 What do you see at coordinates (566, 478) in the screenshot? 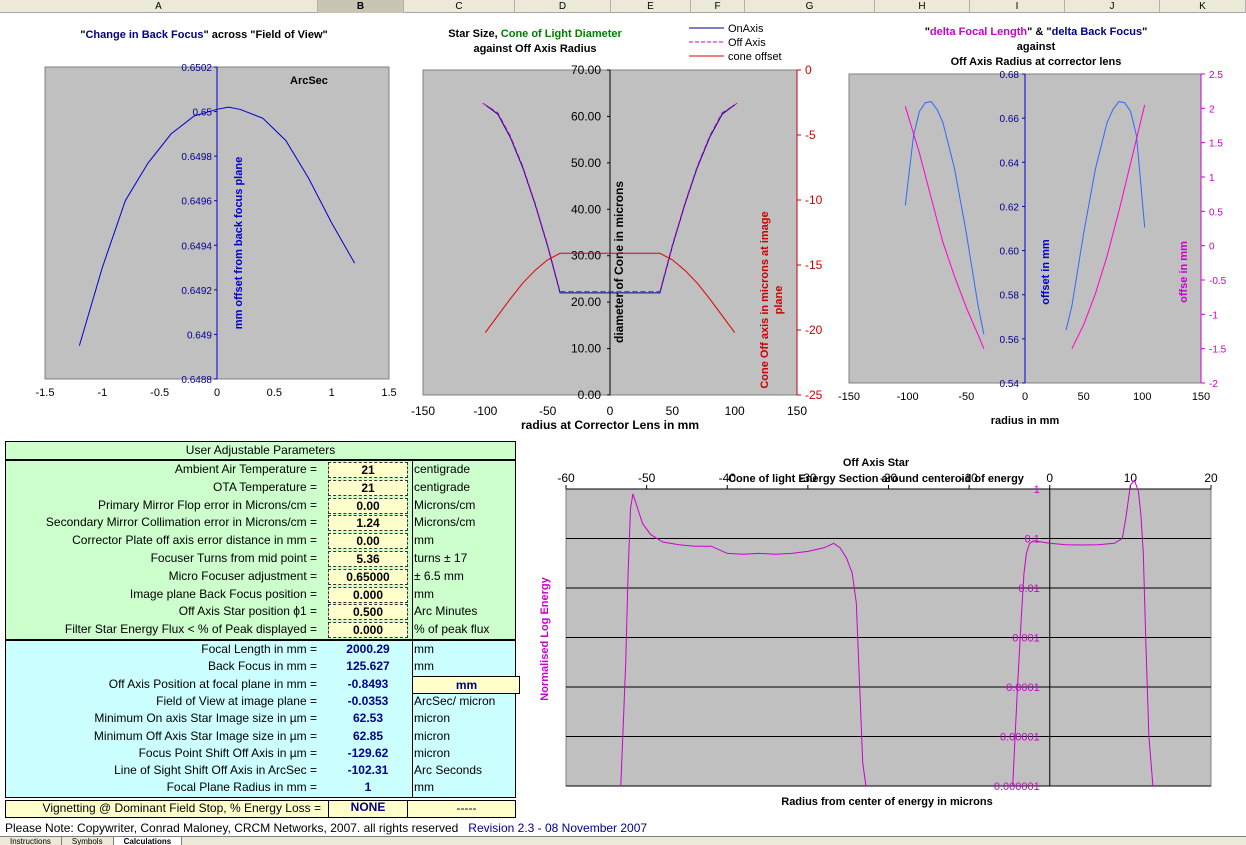
I see `x-tick-label: -60` at bounding box center [566, 478].